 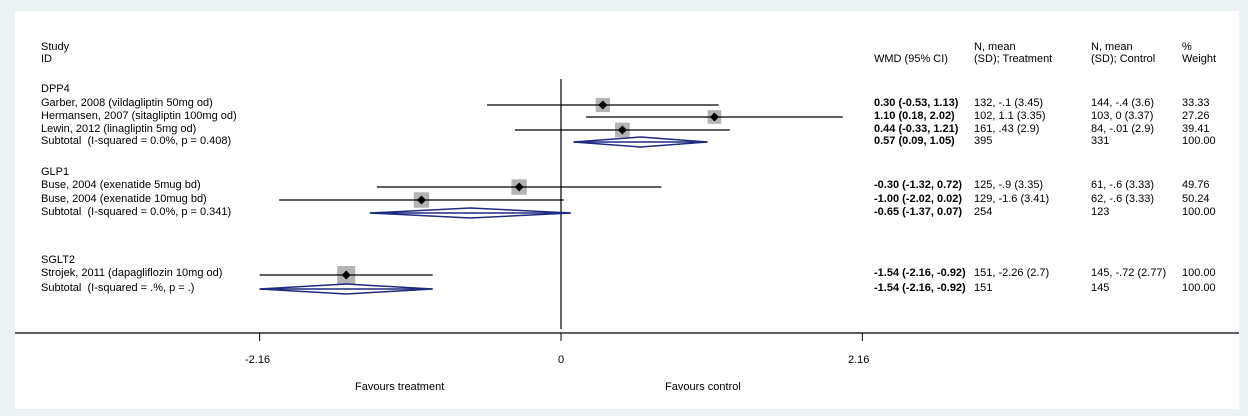 What do you see at coordinates (136, 212) in the screenshot?
I see `subtotal-label: Subtotal (I-squared = 0.0%, p = 0.341)` at bounding box center [136, 212].